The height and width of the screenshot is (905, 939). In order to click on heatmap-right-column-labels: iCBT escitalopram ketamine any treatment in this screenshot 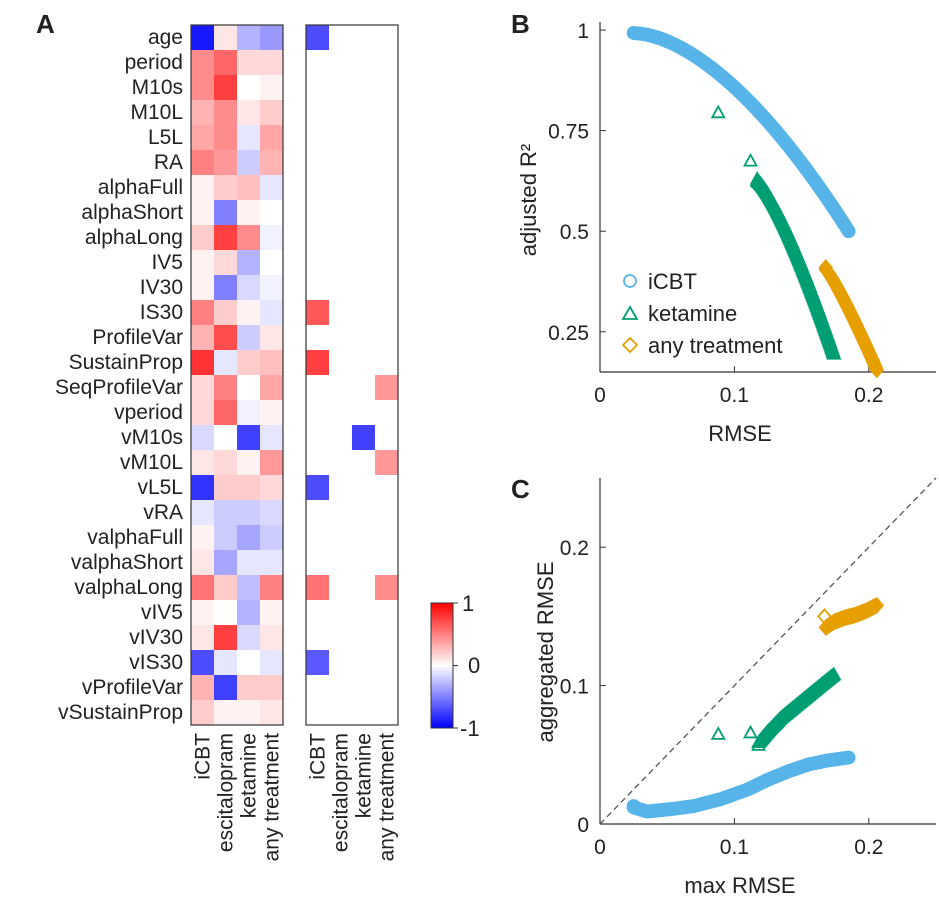, I will do `click(353, 797)`.